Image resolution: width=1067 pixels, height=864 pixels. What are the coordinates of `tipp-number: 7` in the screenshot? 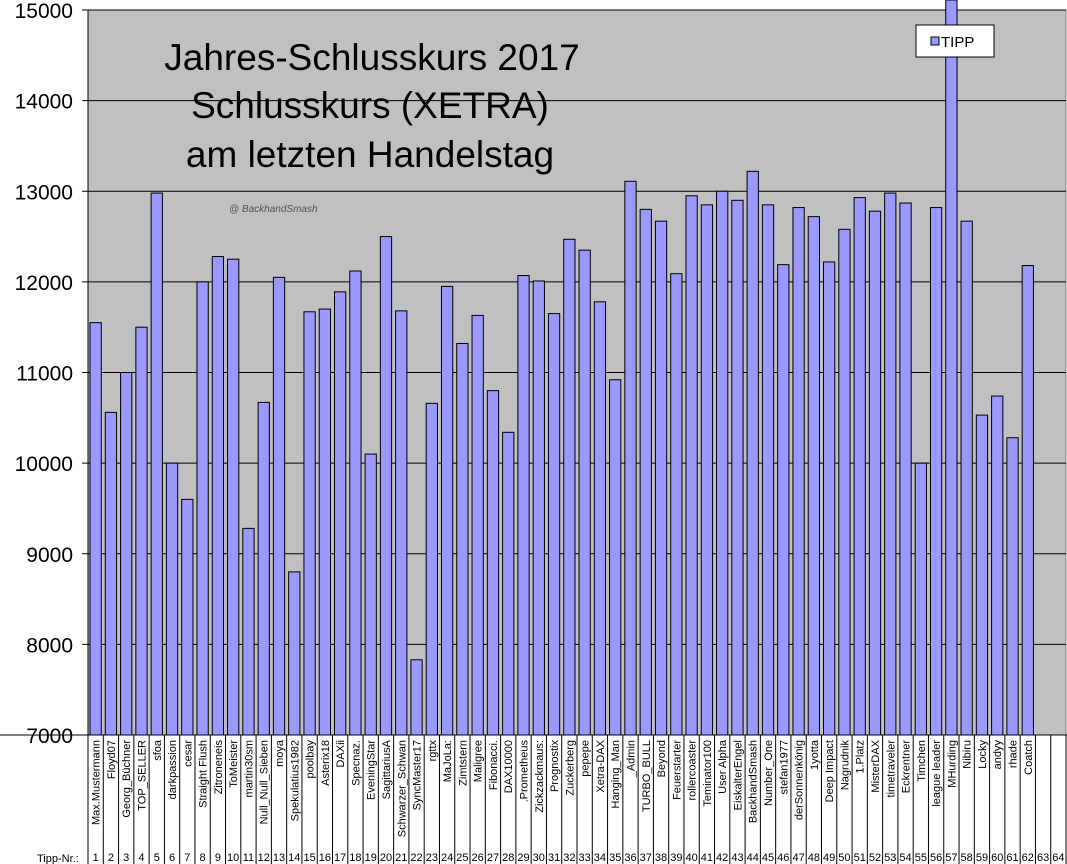 It's located at (187, 858).